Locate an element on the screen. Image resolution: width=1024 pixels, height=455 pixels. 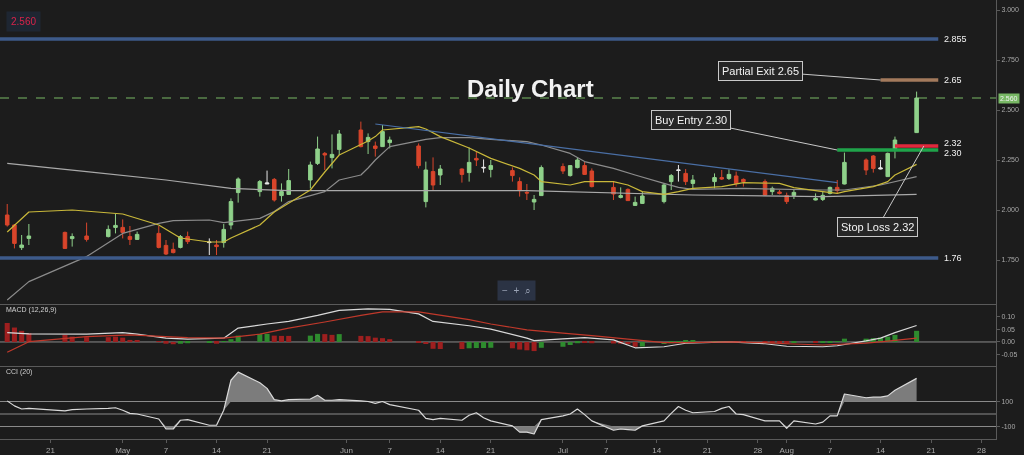
annotation: Stop Loss 2.32 is located at coordinates (878, 227).